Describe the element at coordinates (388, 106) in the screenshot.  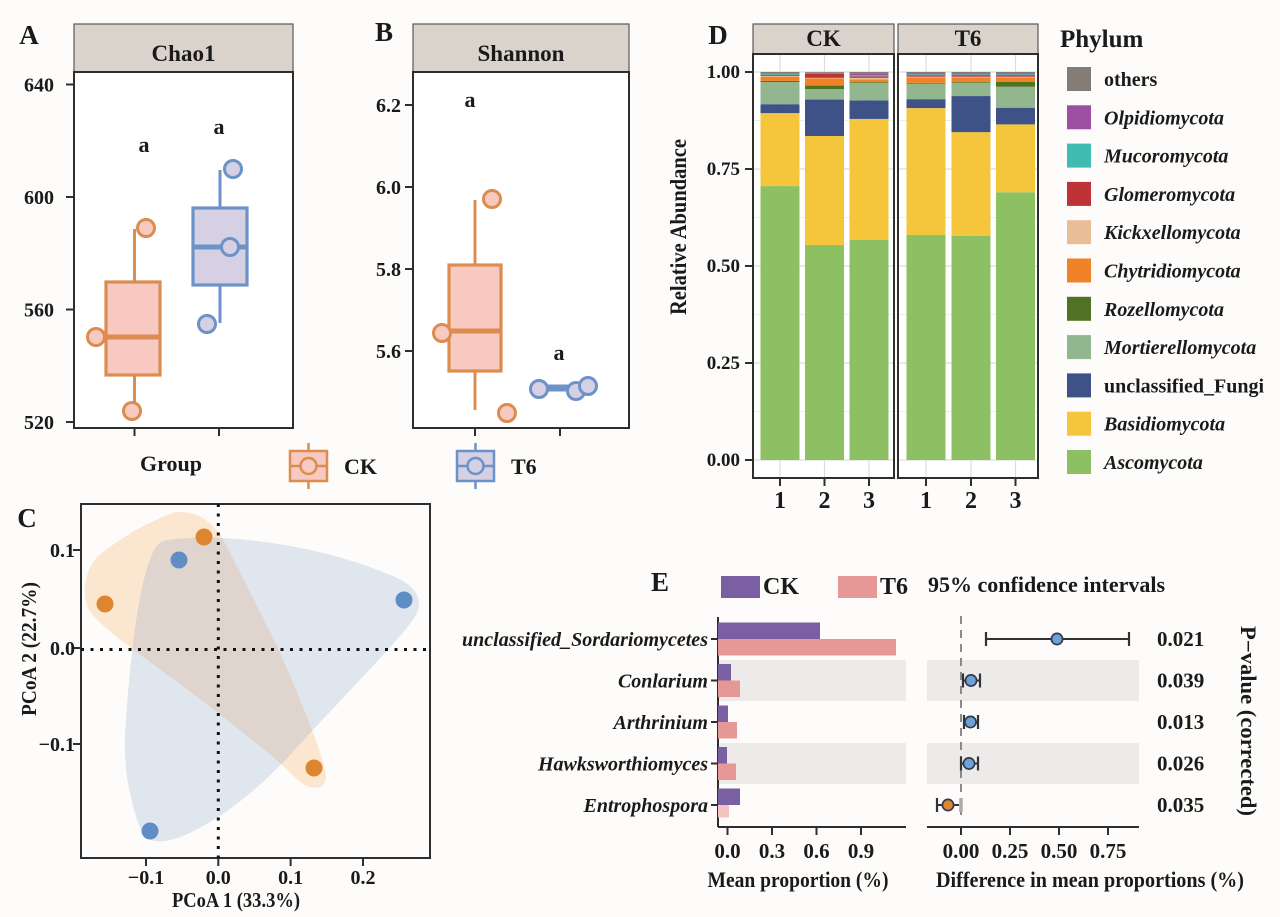
I see `svg-text: 6.2` at that location.